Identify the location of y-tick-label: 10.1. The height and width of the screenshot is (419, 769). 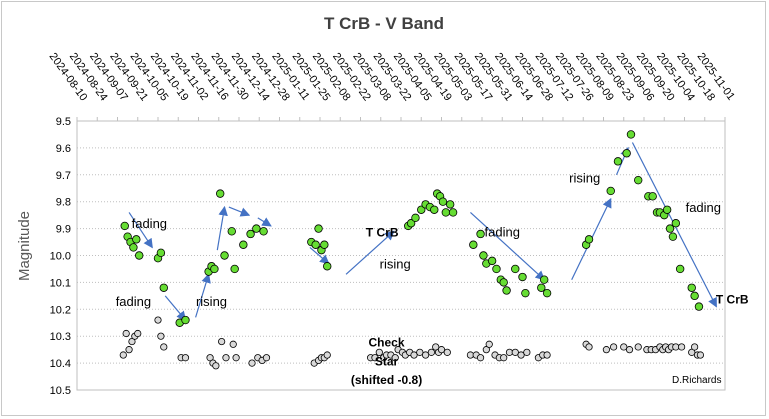
(60, 283).